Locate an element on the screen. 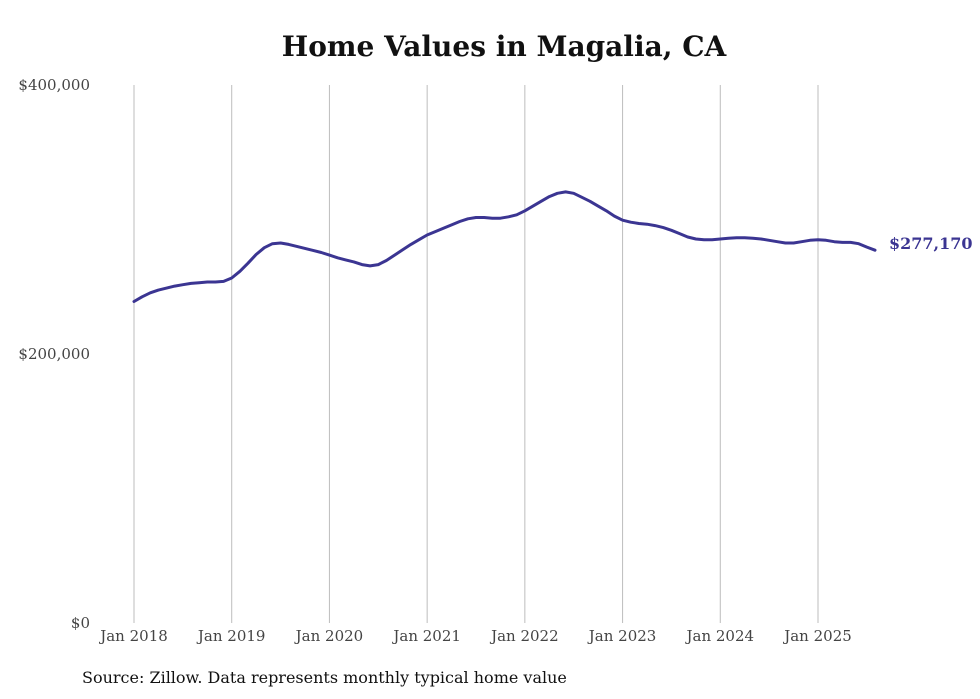 The width and height of the screenshot is (980, 699). y-tick-label: $400,000 is located at coordinates (54, 85).